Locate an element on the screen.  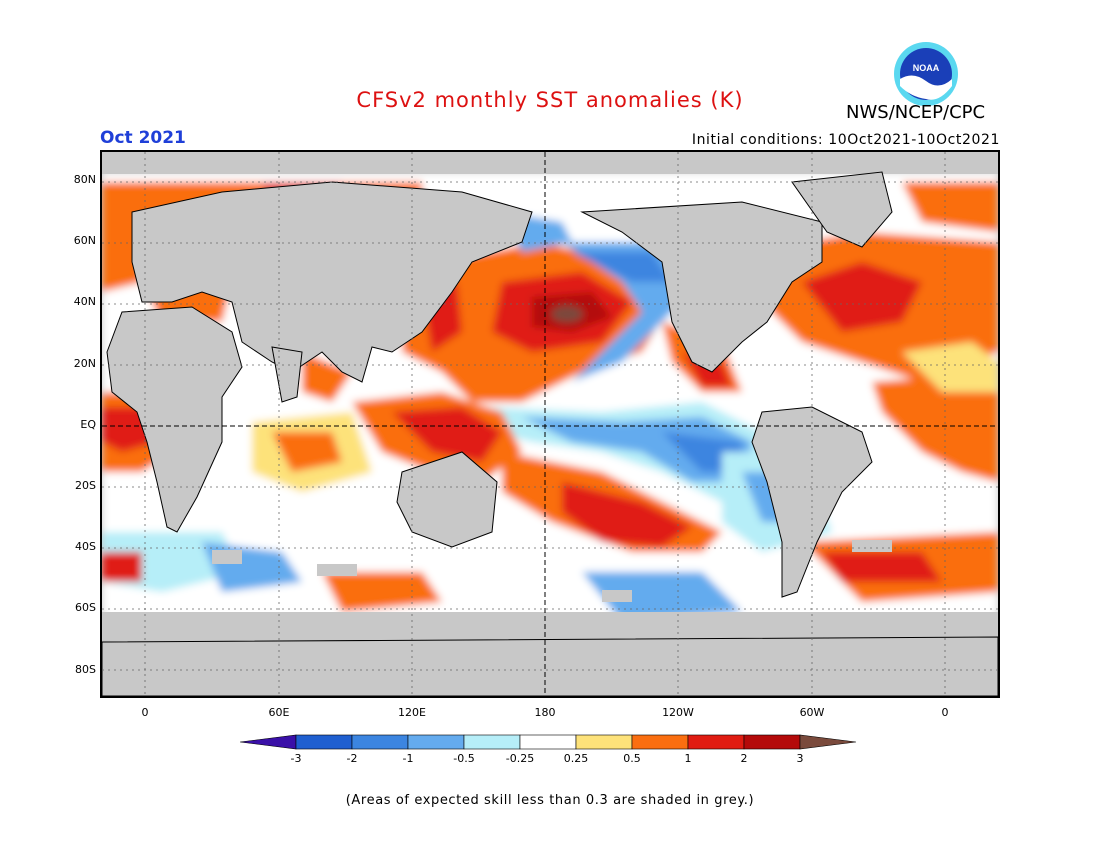
lat-label-eq: EQ is located at coordinates (88, 424).